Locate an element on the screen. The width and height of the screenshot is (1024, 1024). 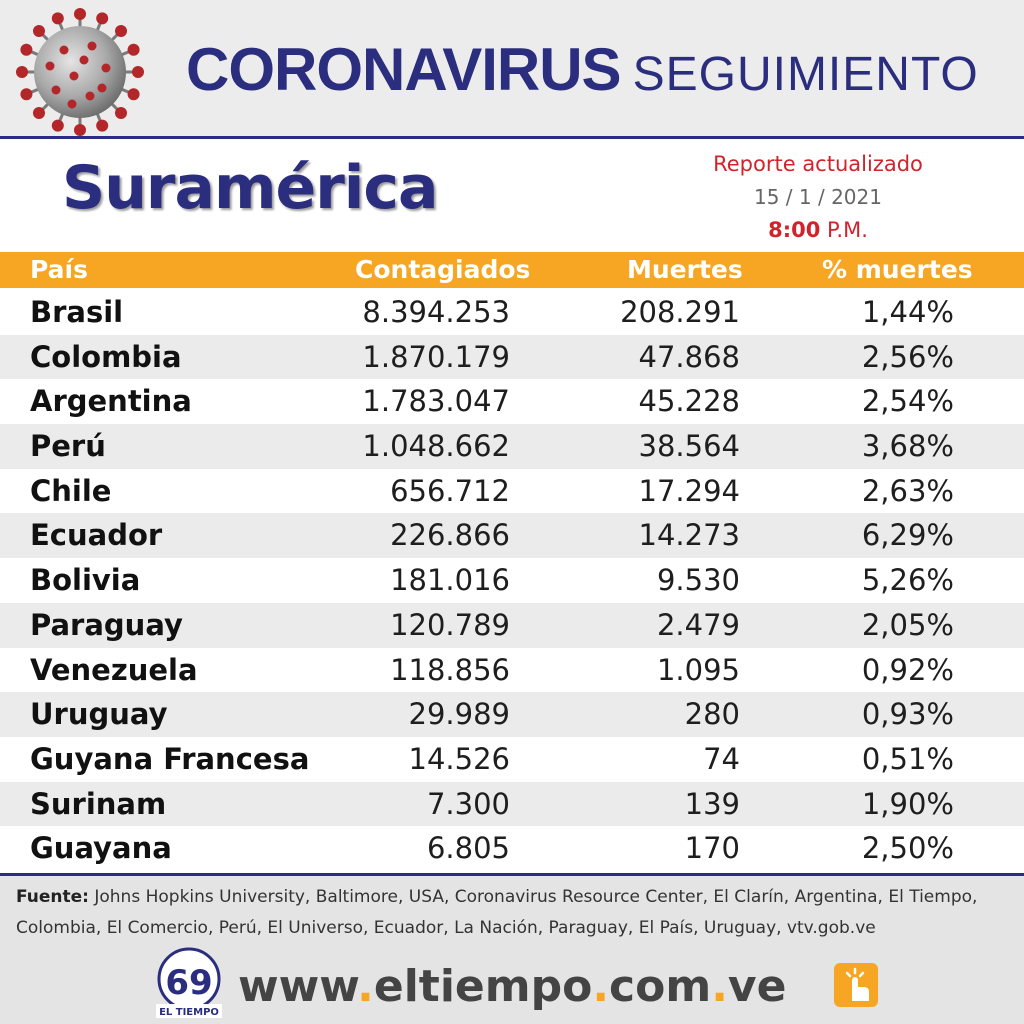
table-row: Surinam 7.300 139 1,90% is located at coordinates (512, 804).